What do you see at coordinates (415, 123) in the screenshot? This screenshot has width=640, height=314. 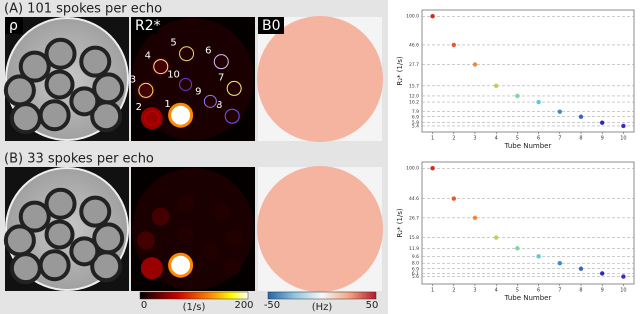 I see `y-tick-label: 5.9` at bounding box center [415, 123].